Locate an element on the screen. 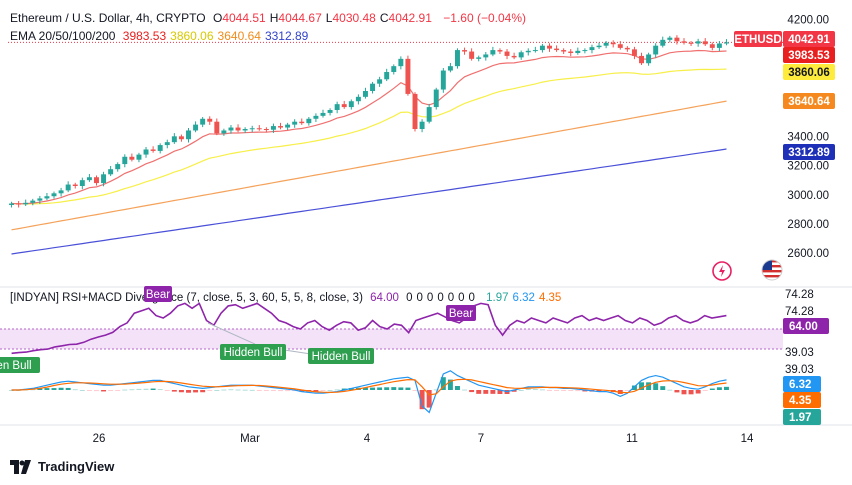 The height and width of the screenshot is (485, 852). time-tick: 7 is located at coordinates (481, 439).